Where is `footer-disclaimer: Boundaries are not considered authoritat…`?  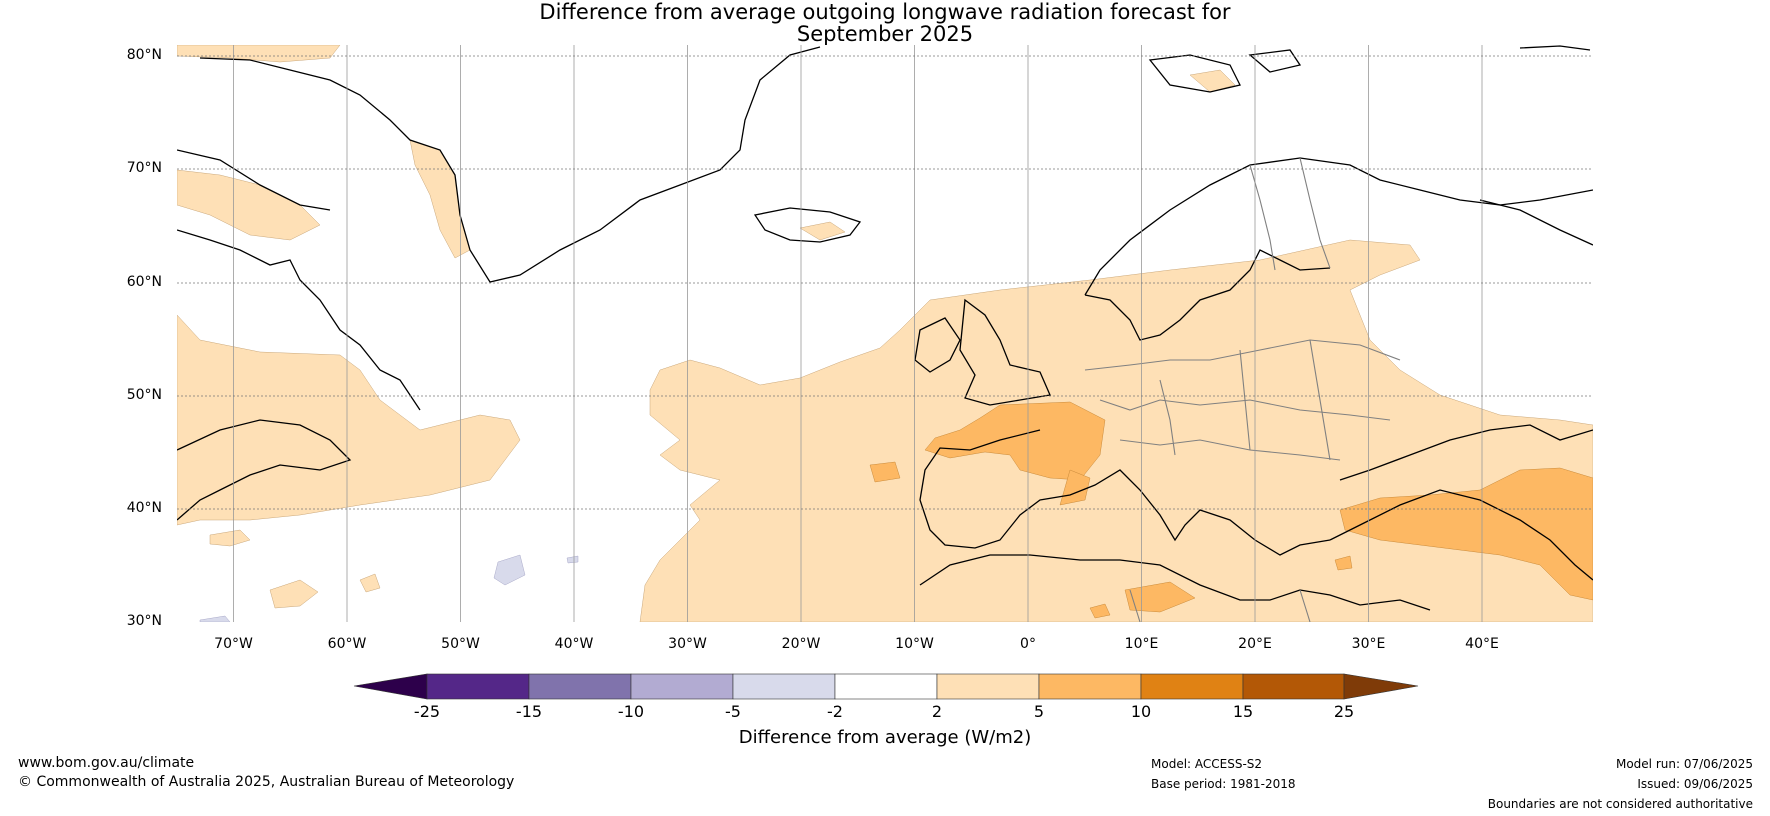
footer-disclaimer: Boundaries are not considered authoritat… is located at coordinates (1620, 804).